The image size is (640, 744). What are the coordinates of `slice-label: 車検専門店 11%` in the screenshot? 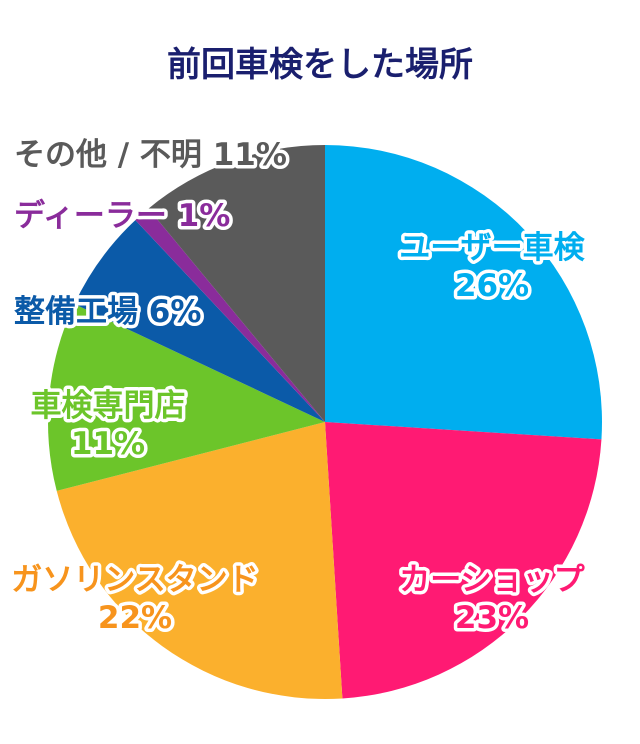 It's located at (108, 425).